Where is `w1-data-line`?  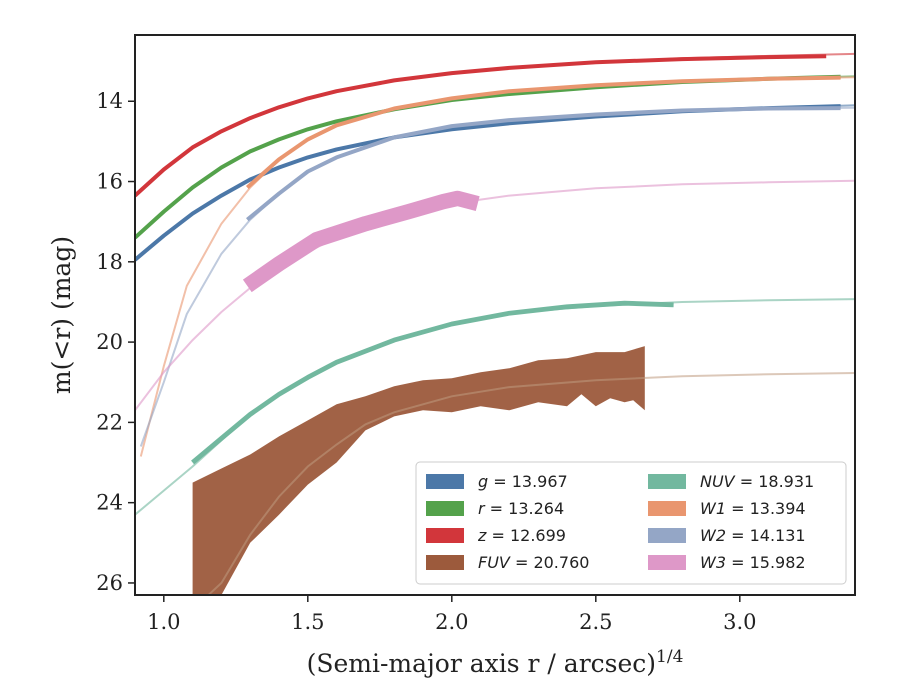 w1-data-line is located at coordinates (543, 132).